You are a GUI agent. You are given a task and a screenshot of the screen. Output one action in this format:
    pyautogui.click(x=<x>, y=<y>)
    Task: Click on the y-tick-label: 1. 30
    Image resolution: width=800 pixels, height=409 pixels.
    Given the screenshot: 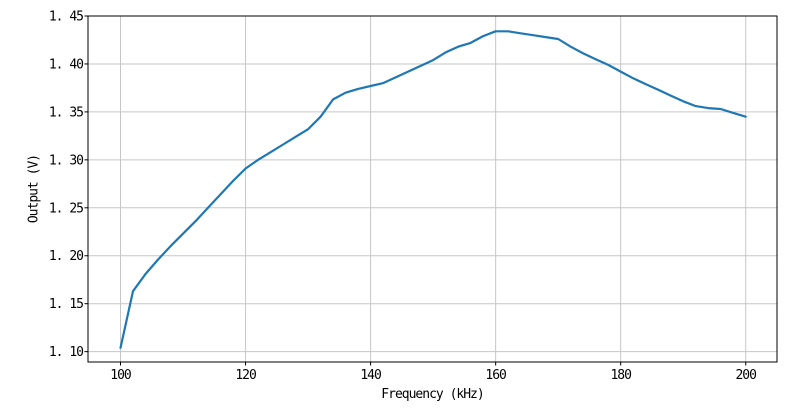 What is the action you would take?
    pyautogui.click(x=66, y=160)
    